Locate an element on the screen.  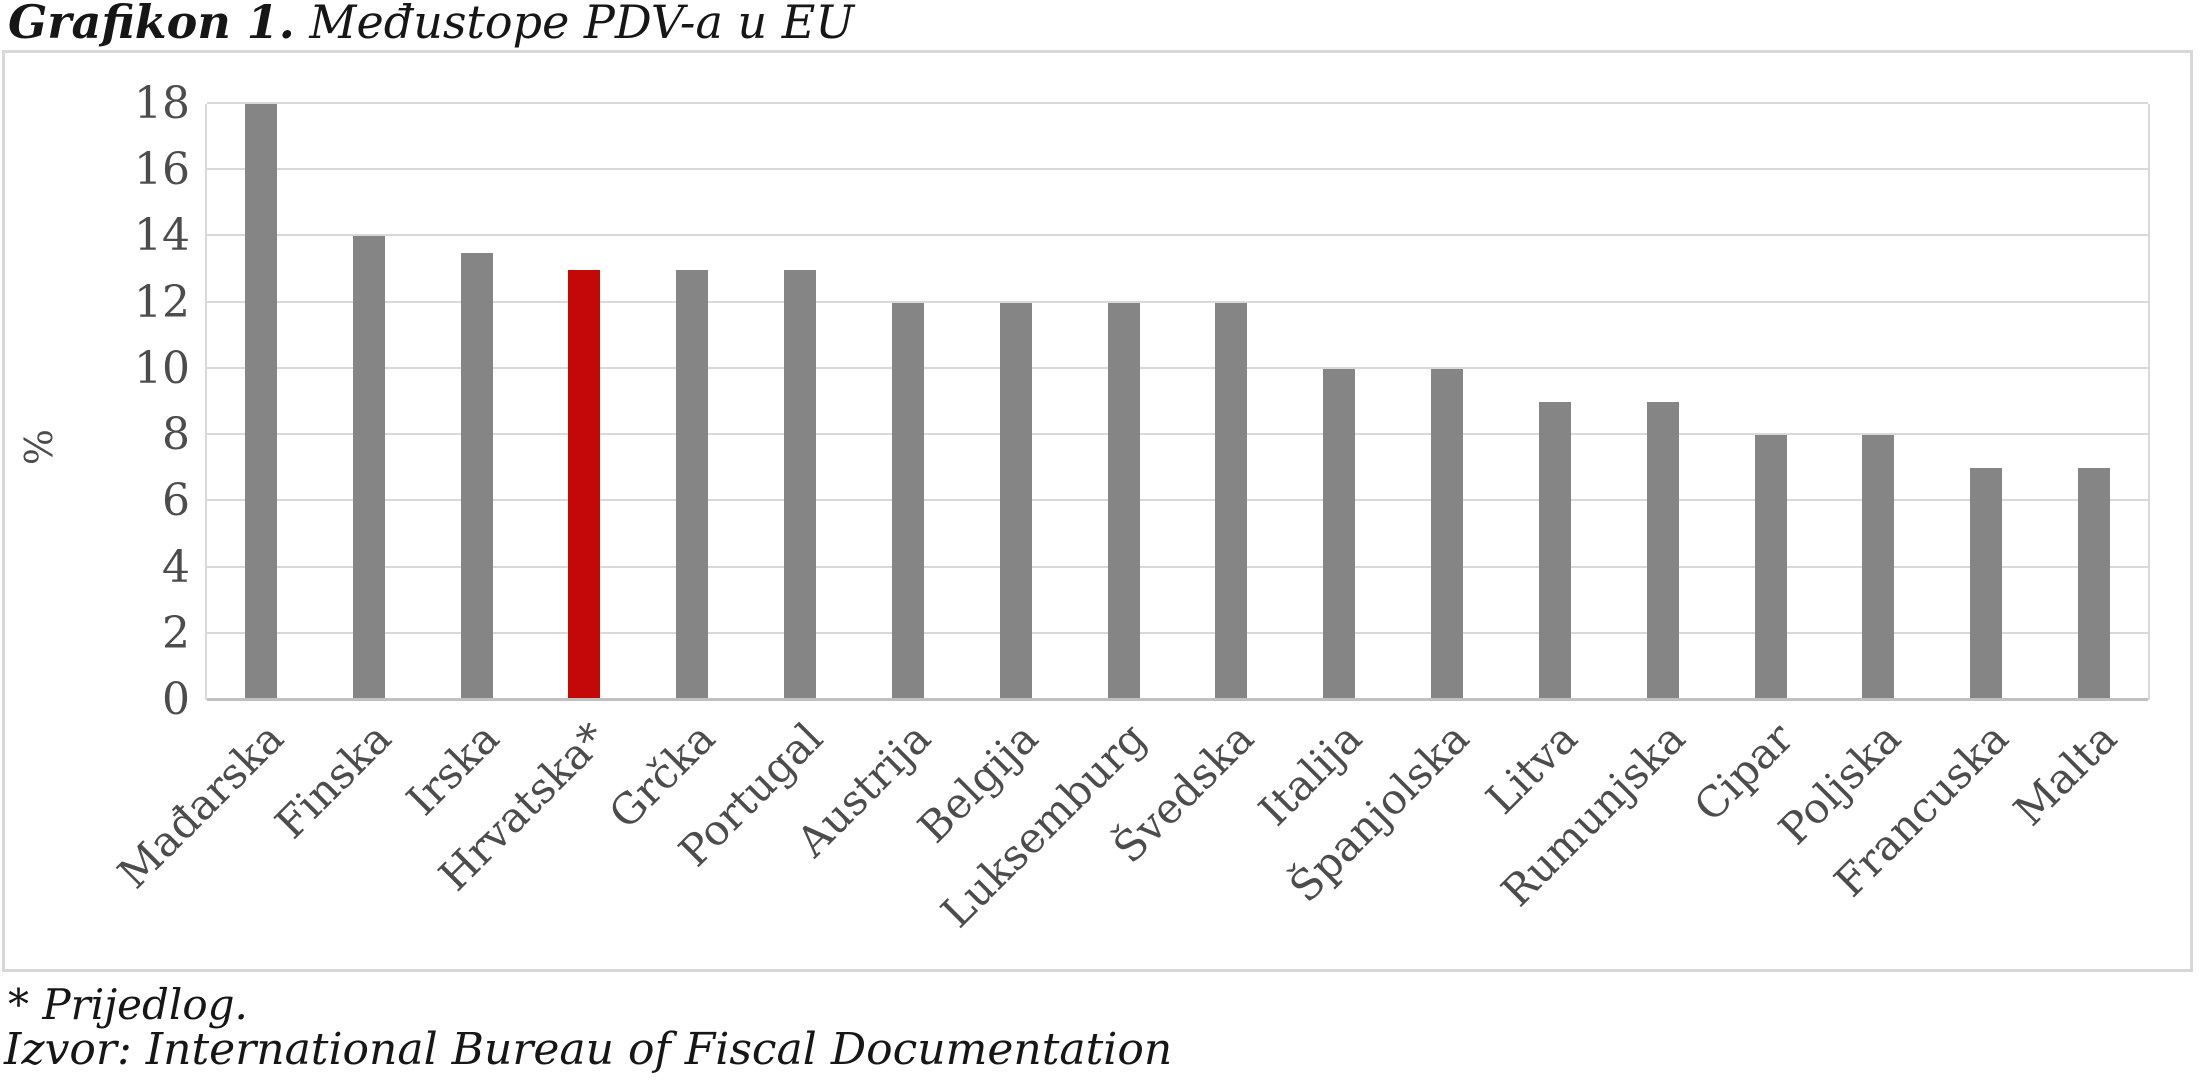
y-tick-label-10: 10 is located at coordinates (162, 368).